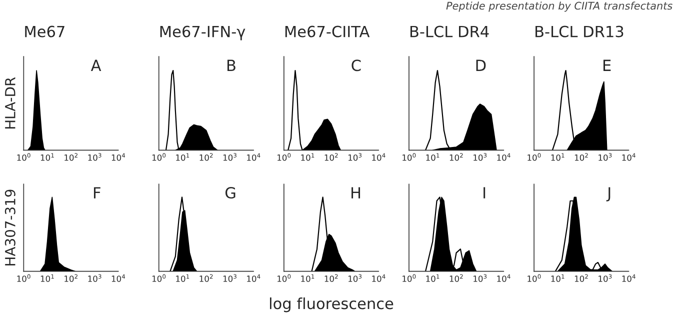 The height and width of the screenshot is (323, 676). I want to click on y-axis-title: HA307-319, so click(10, 228).